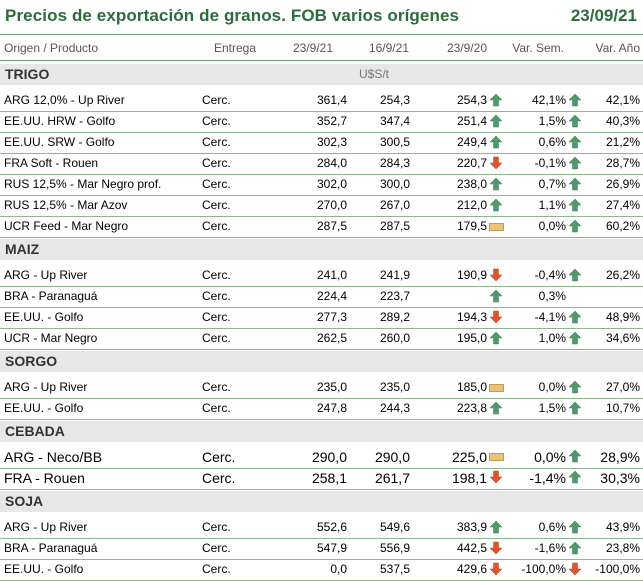 The image size is (643, 581). I want to click on var-sem-cell: -4,1%, so click(550, 317).